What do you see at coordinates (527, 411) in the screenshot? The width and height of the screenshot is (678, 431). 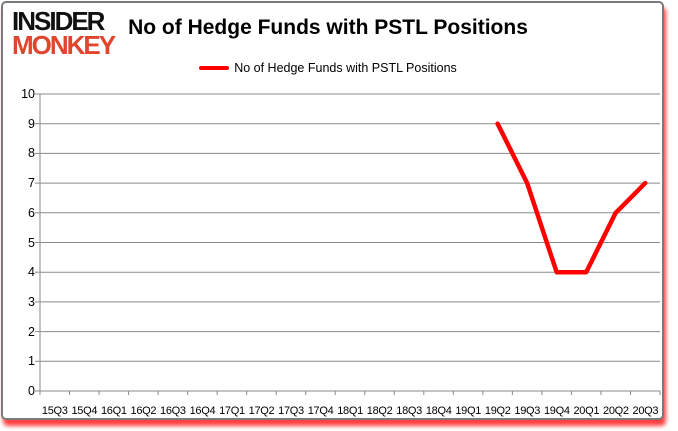 I see `x-axis-label: 19Q3` at bounding box center [527, 411].